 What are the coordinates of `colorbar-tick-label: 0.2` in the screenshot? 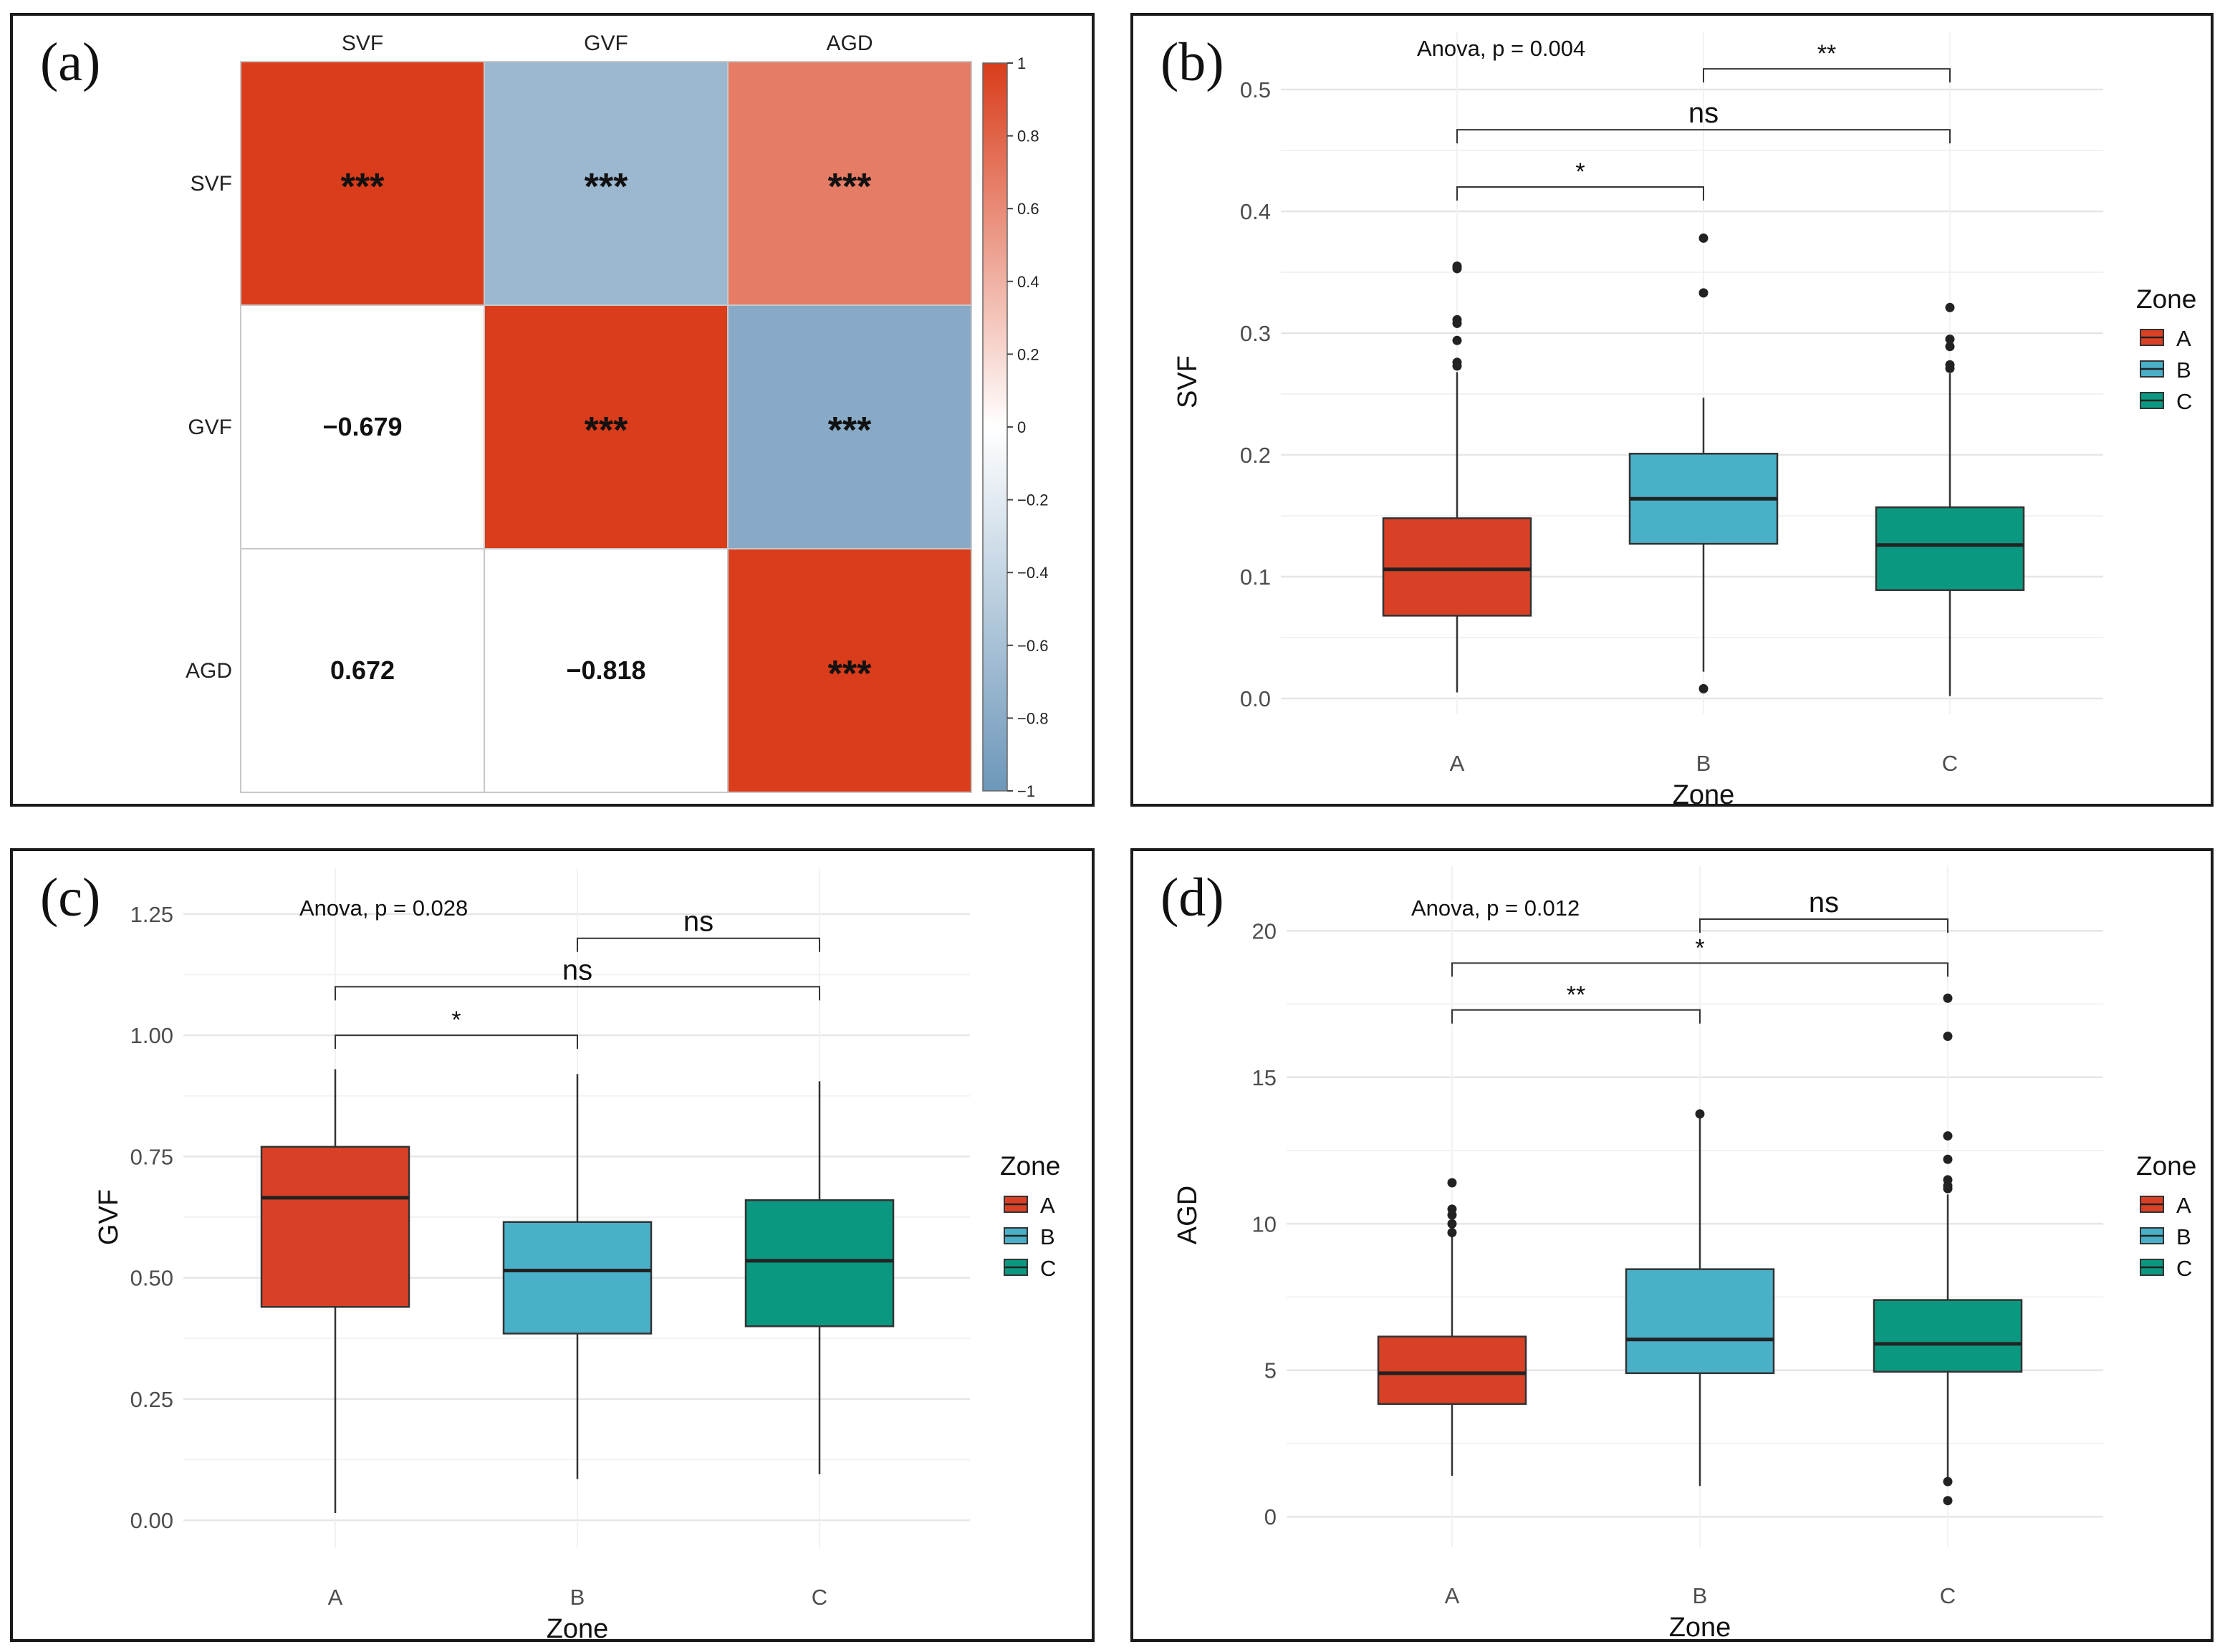 It's located at (1028, 354).